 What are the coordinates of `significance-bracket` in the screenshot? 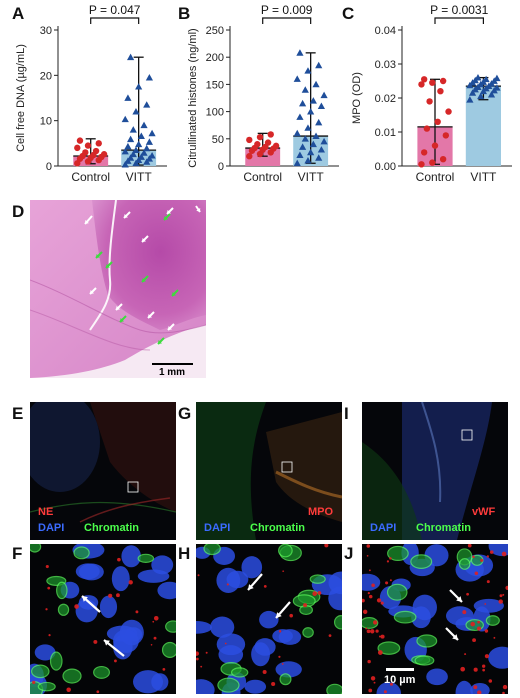 It's located at (115, 20).